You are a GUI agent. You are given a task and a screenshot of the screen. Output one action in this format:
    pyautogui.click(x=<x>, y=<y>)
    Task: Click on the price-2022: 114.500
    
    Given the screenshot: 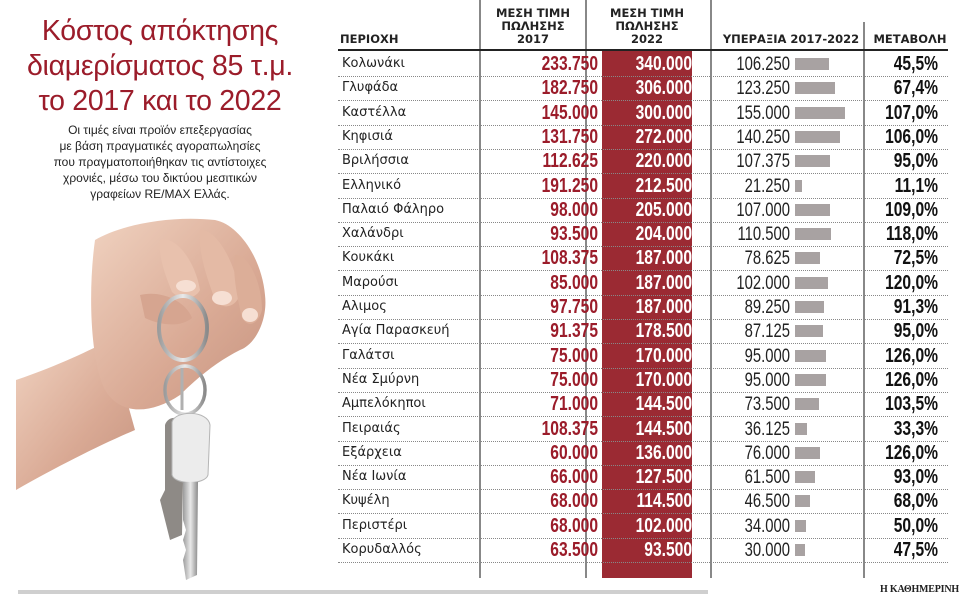 What is the action you would take?
    pyautogui.click(x=664, y=501)
    